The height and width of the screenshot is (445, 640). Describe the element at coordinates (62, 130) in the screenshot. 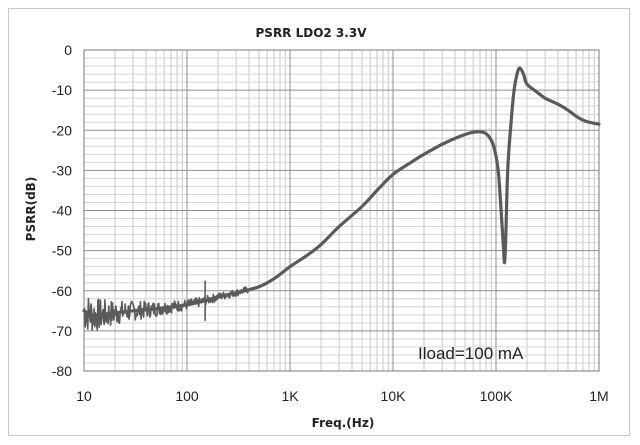

I see `y-tick-label: -20` at that location.